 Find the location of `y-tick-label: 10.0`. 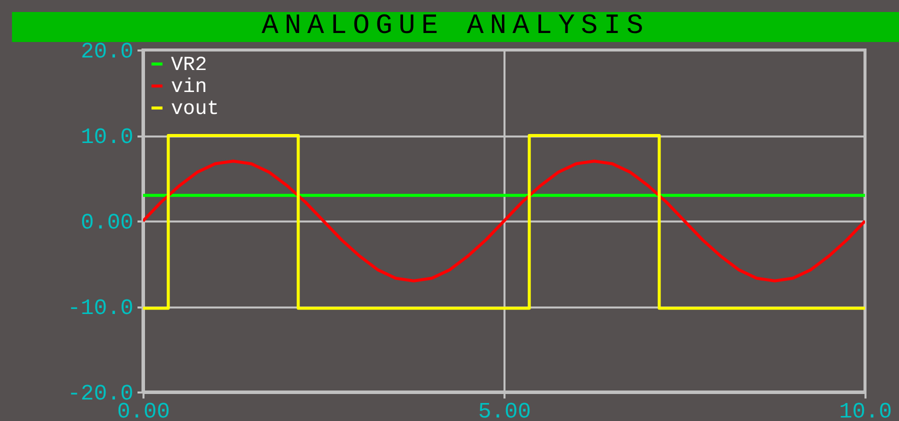

y-tick-label: 10.0 is located at coordinates (107, 137).